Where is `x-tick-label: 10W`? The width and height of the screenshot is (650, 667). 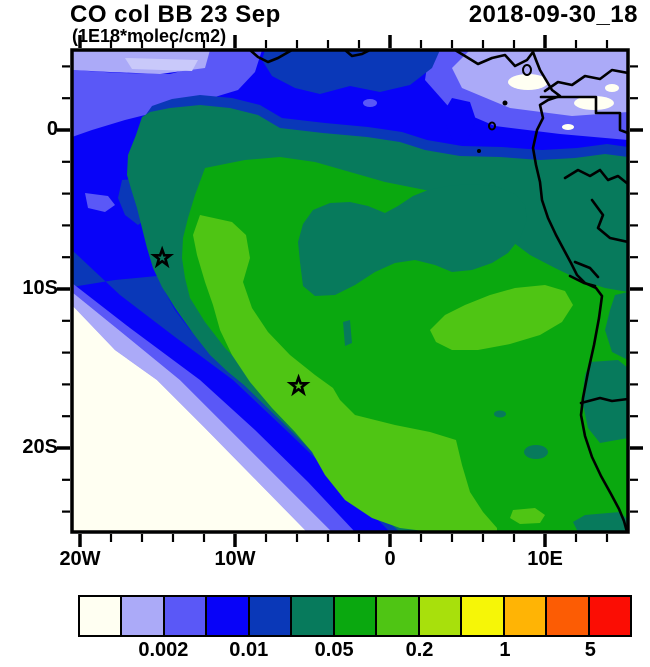
x-tick-label: 10W is located at coordinates (235, 559).